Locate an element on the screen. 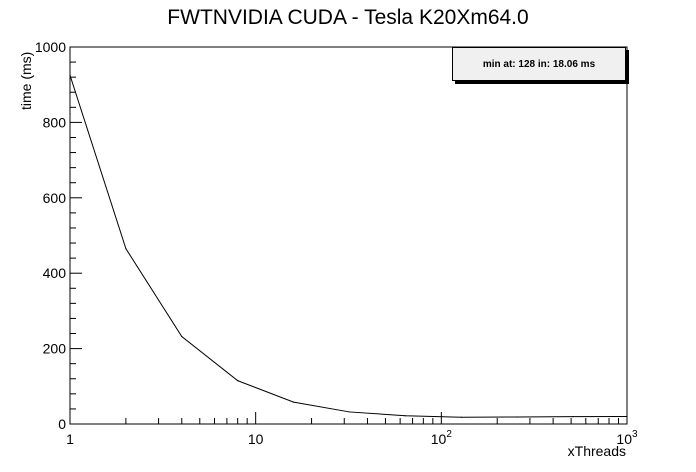  y-tick-label: 800 is located at coordinates (55, 122).